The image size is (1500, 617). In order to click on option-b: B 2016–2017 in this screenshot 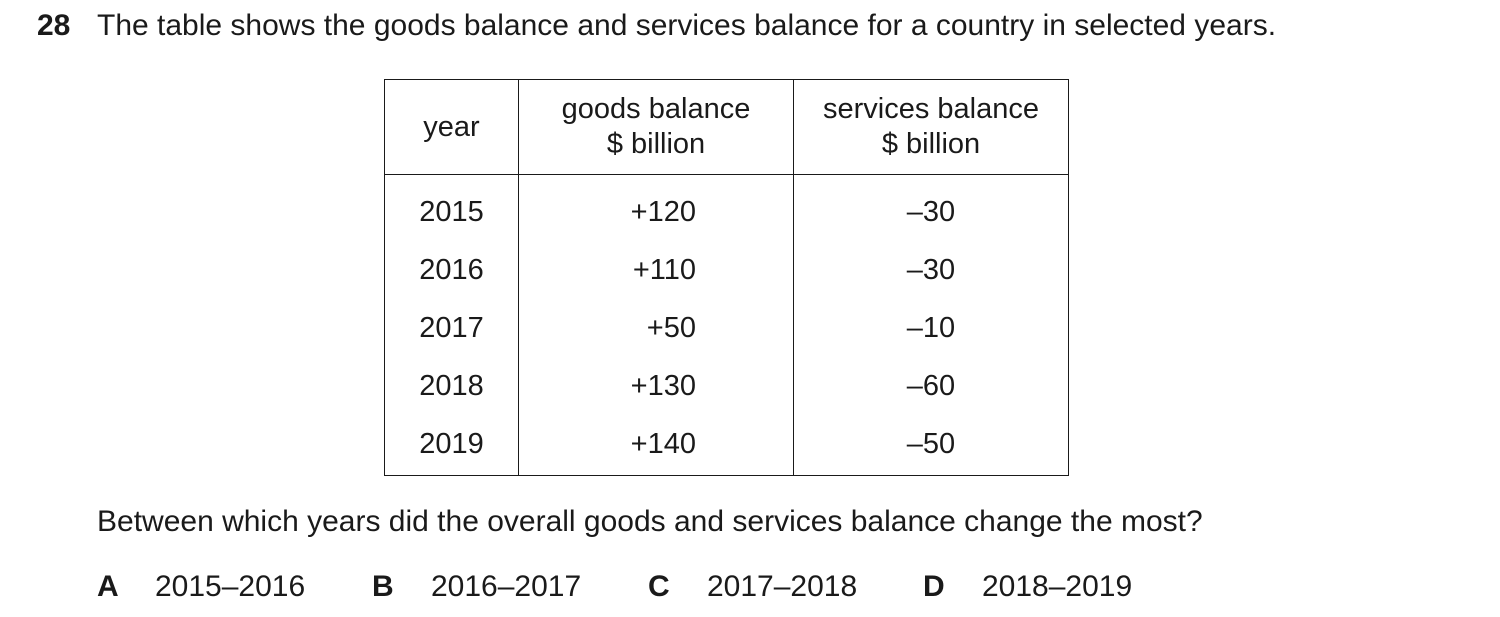, I will do `click(476, 587)`.